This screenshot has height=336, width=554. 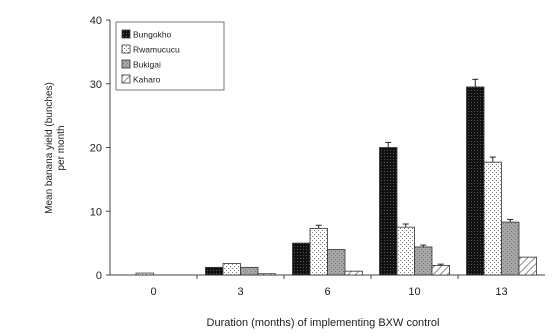 I want to click on x-tick-label: 3, so click(x=240, y=292).